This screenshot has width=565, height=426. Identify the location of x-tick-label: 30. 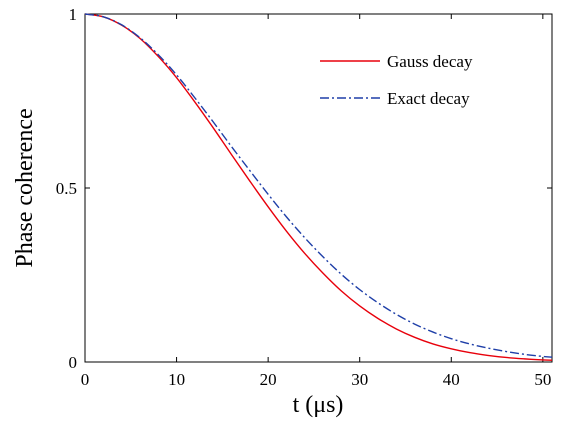
(359, 379).